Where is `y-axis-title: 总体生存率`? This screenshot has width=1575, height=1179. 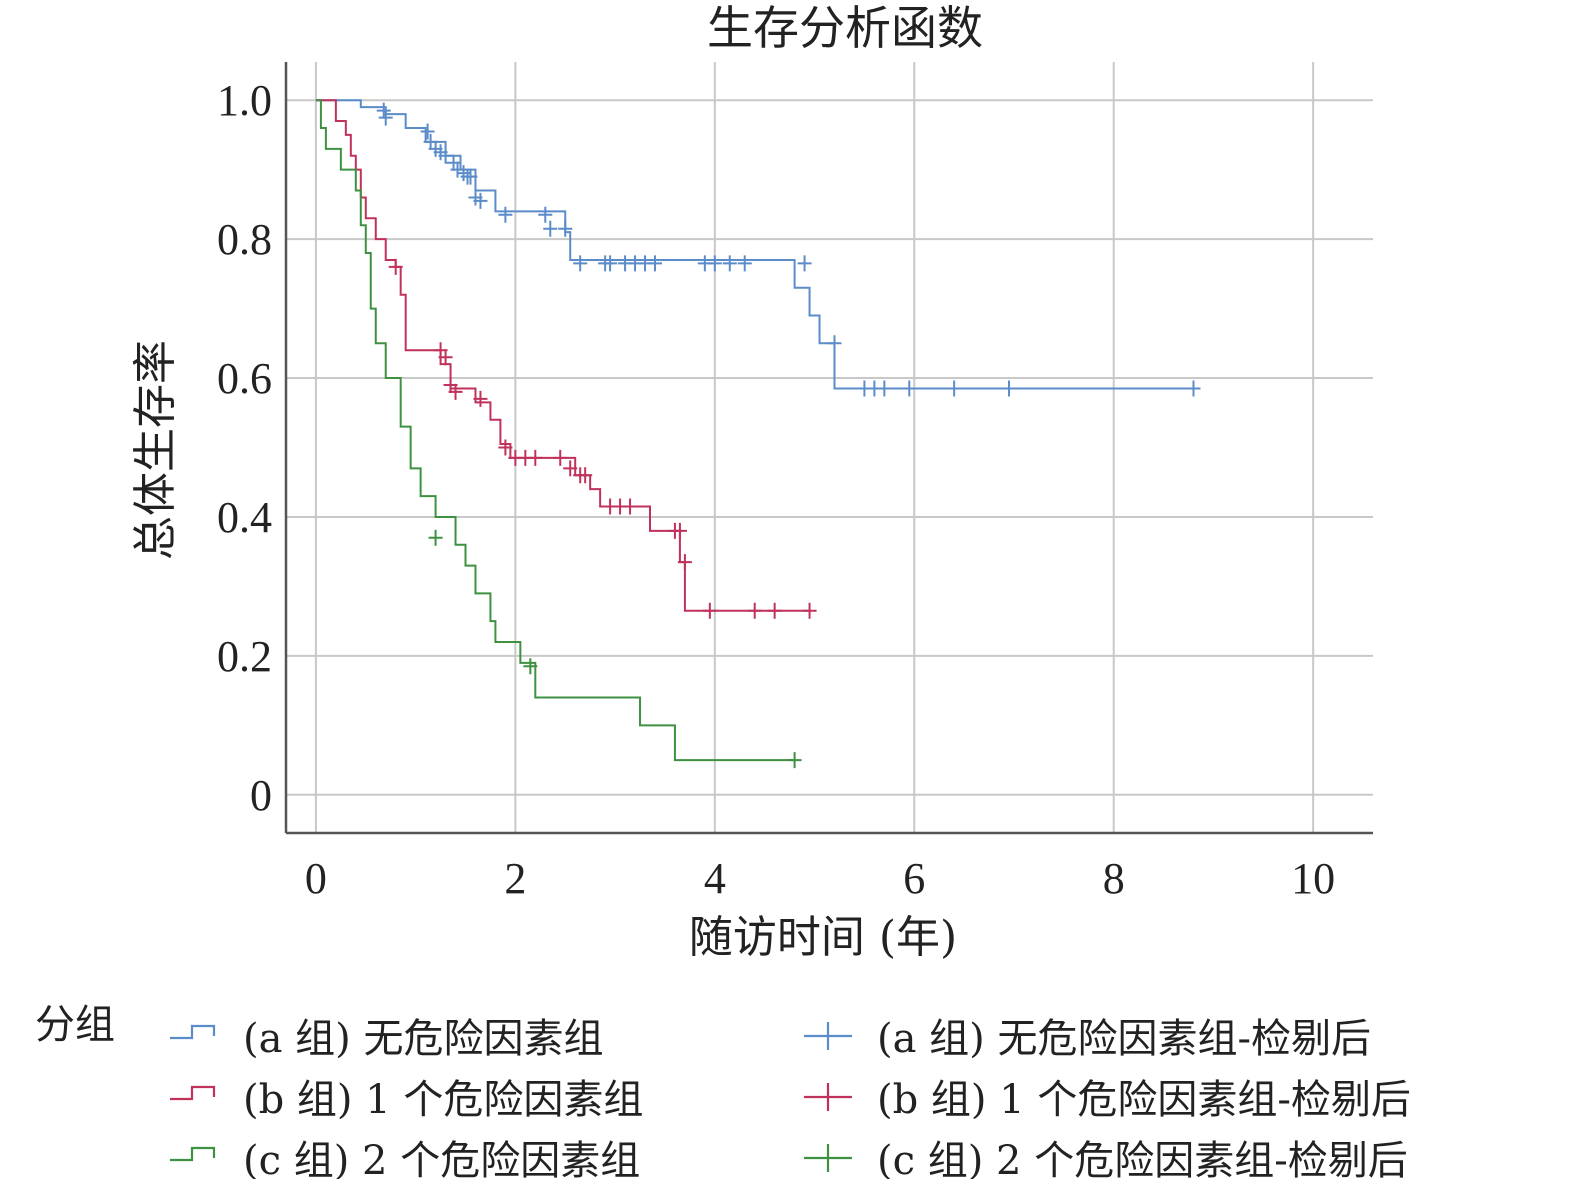
y-axis-title: 总体生存率 is located at coordinates (155, 450).